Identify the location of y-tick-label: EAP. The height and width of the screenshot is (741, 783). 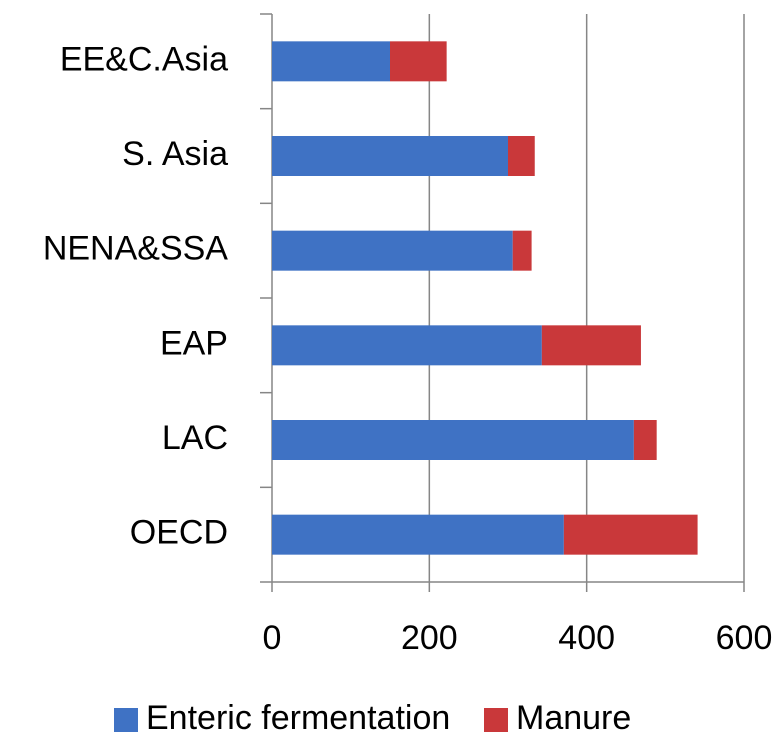
(194, 343).